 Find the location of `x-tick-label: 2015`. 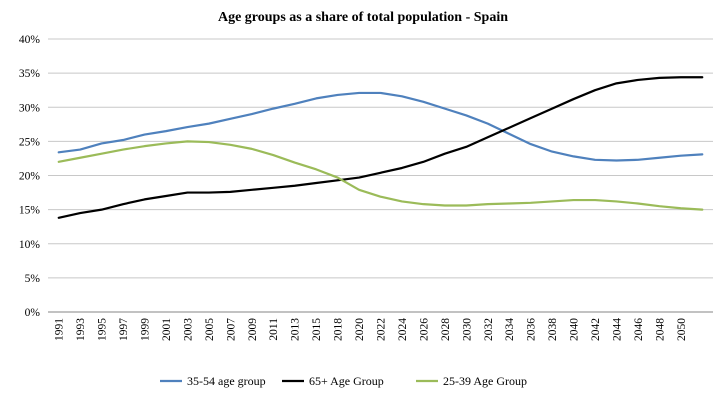

x-tick-label: 2015 is located at coordinates (317, 329).